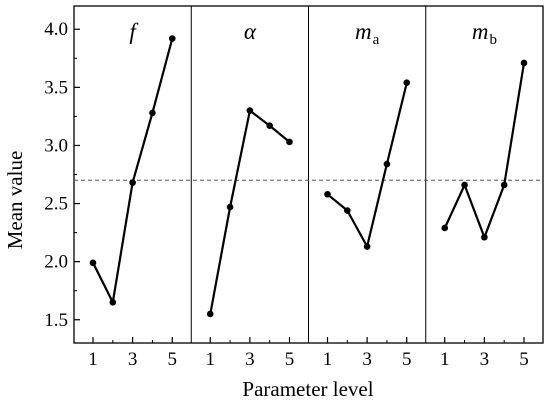  I want to click on y-tick-label: 1.5, so click(56, 320).